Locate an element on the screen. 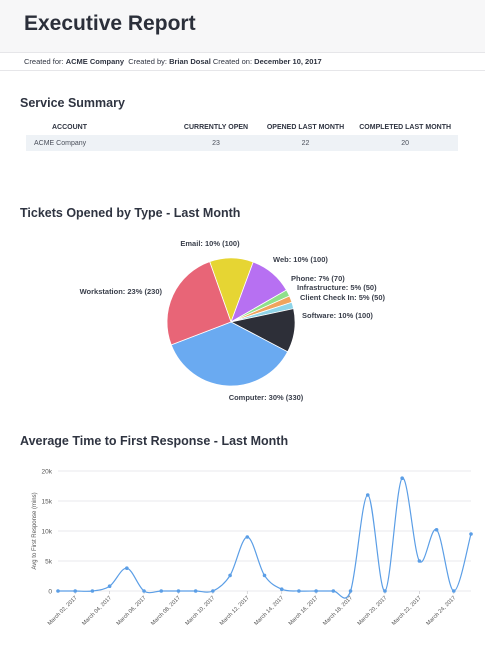 Image resolution: width=485 pixels, height=647 pixels. pie-slice-label: Phone: 7% (70) is located at coordinates (318, 278).